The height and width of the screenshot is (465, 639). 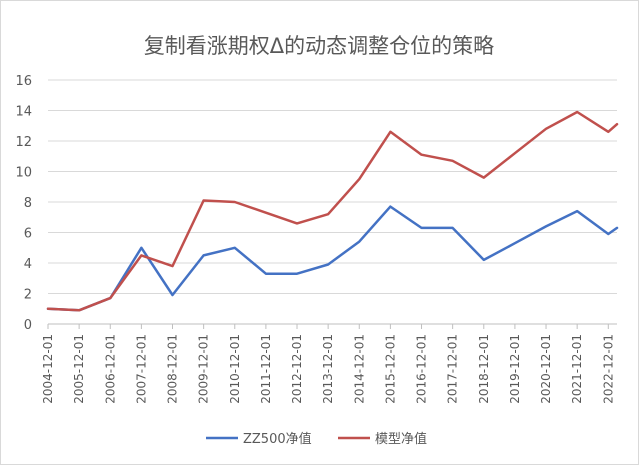 What do you see at coordinates (23, 112) in the screenshot?
I see `y-tick-label: 14` at bounding box center [23, 112].